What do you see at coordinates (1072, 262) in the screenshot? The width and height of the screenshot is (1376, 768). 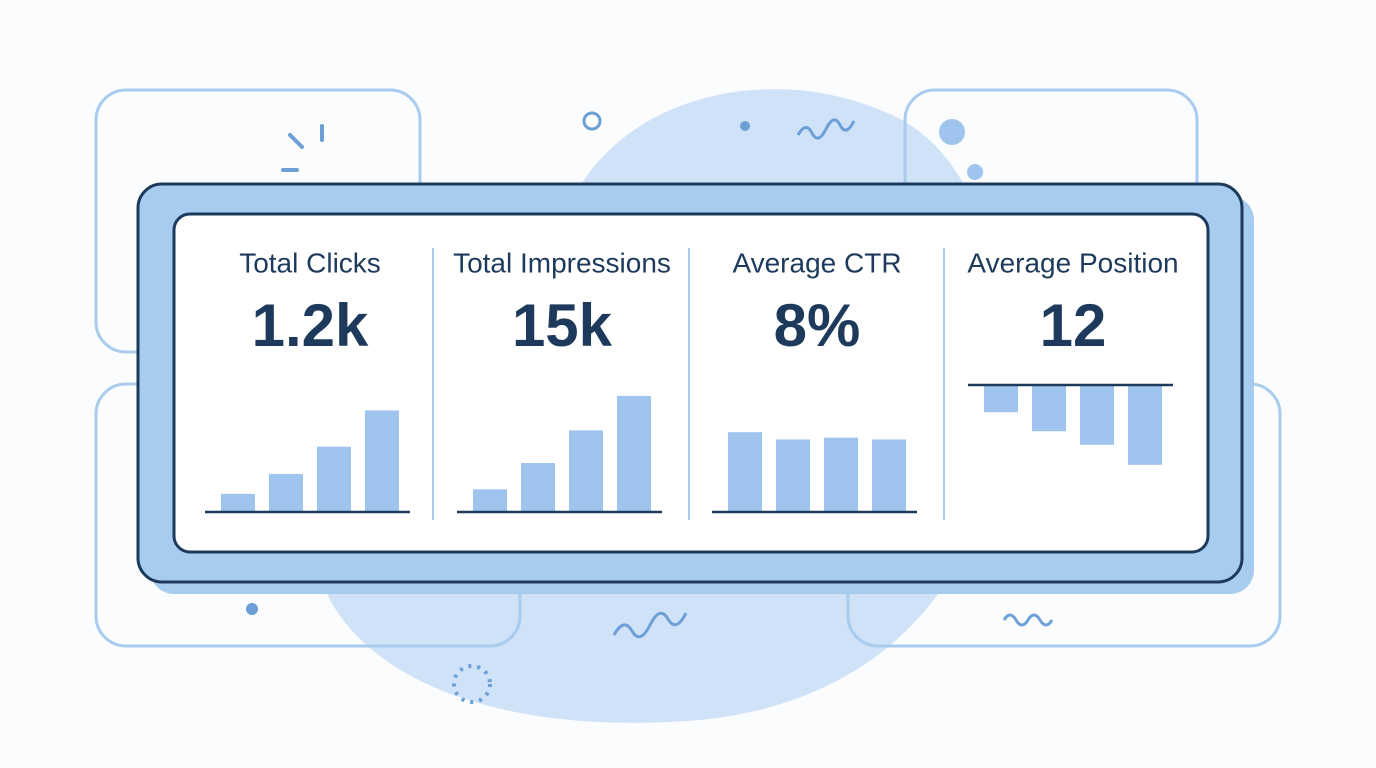 I see `kpi-label: Average Position` at bounding box center [1072, 262].